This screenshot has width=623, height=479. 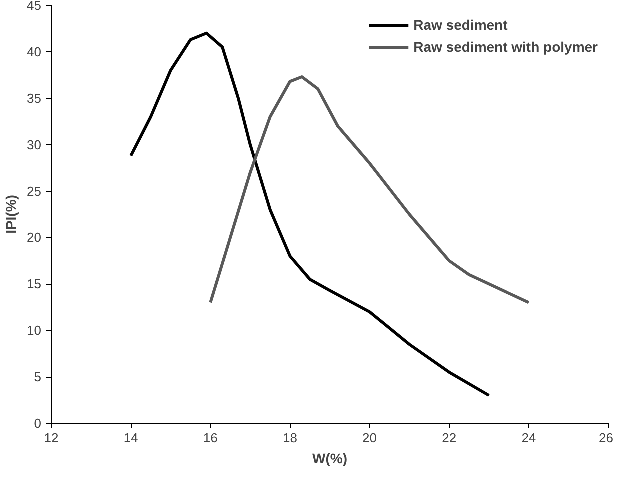 I want to click on x-tick-label: 26, so click(x=606, y=438).